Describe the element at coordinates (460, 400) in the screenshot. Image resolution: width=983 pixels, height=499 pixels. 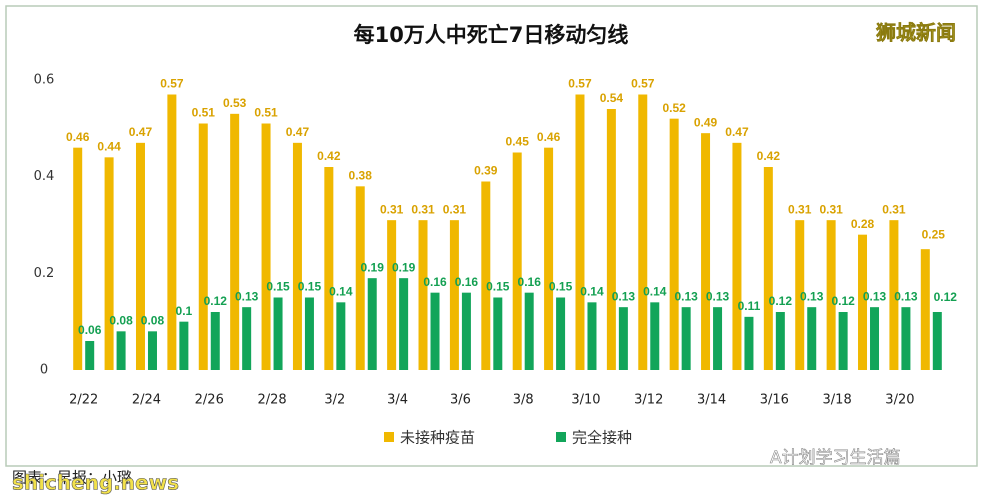
I see `x-tick-label: 3/6` at that location.